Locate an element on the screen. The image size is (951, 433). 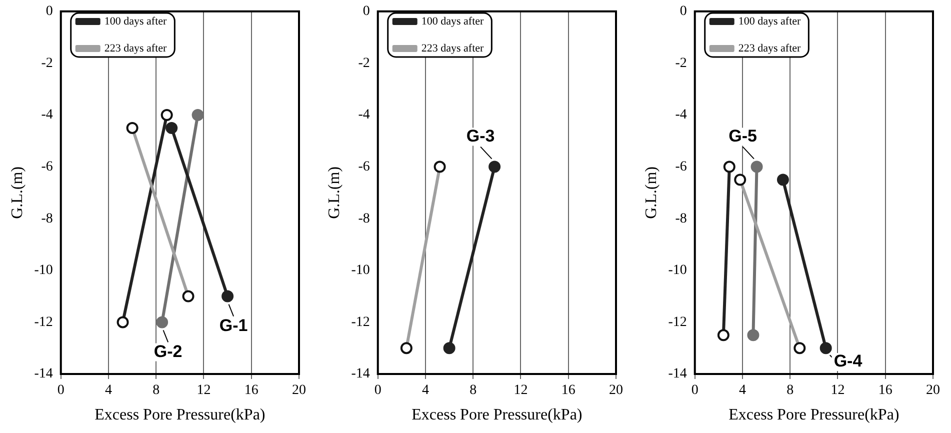
annotation: G-1 is located at coordinates (233, 325).